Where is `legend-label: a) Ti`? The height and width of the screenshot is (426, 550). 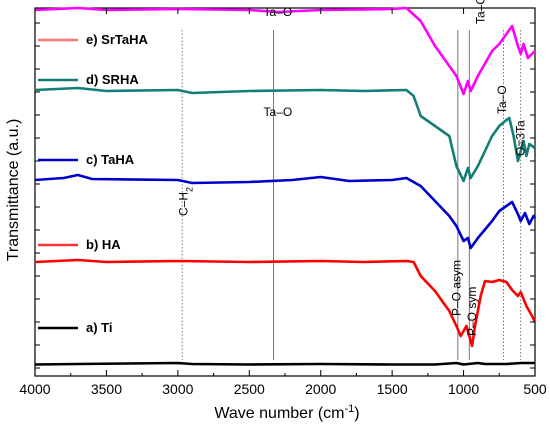 legend-label: a) Ti is located at coordinates (99, 327).